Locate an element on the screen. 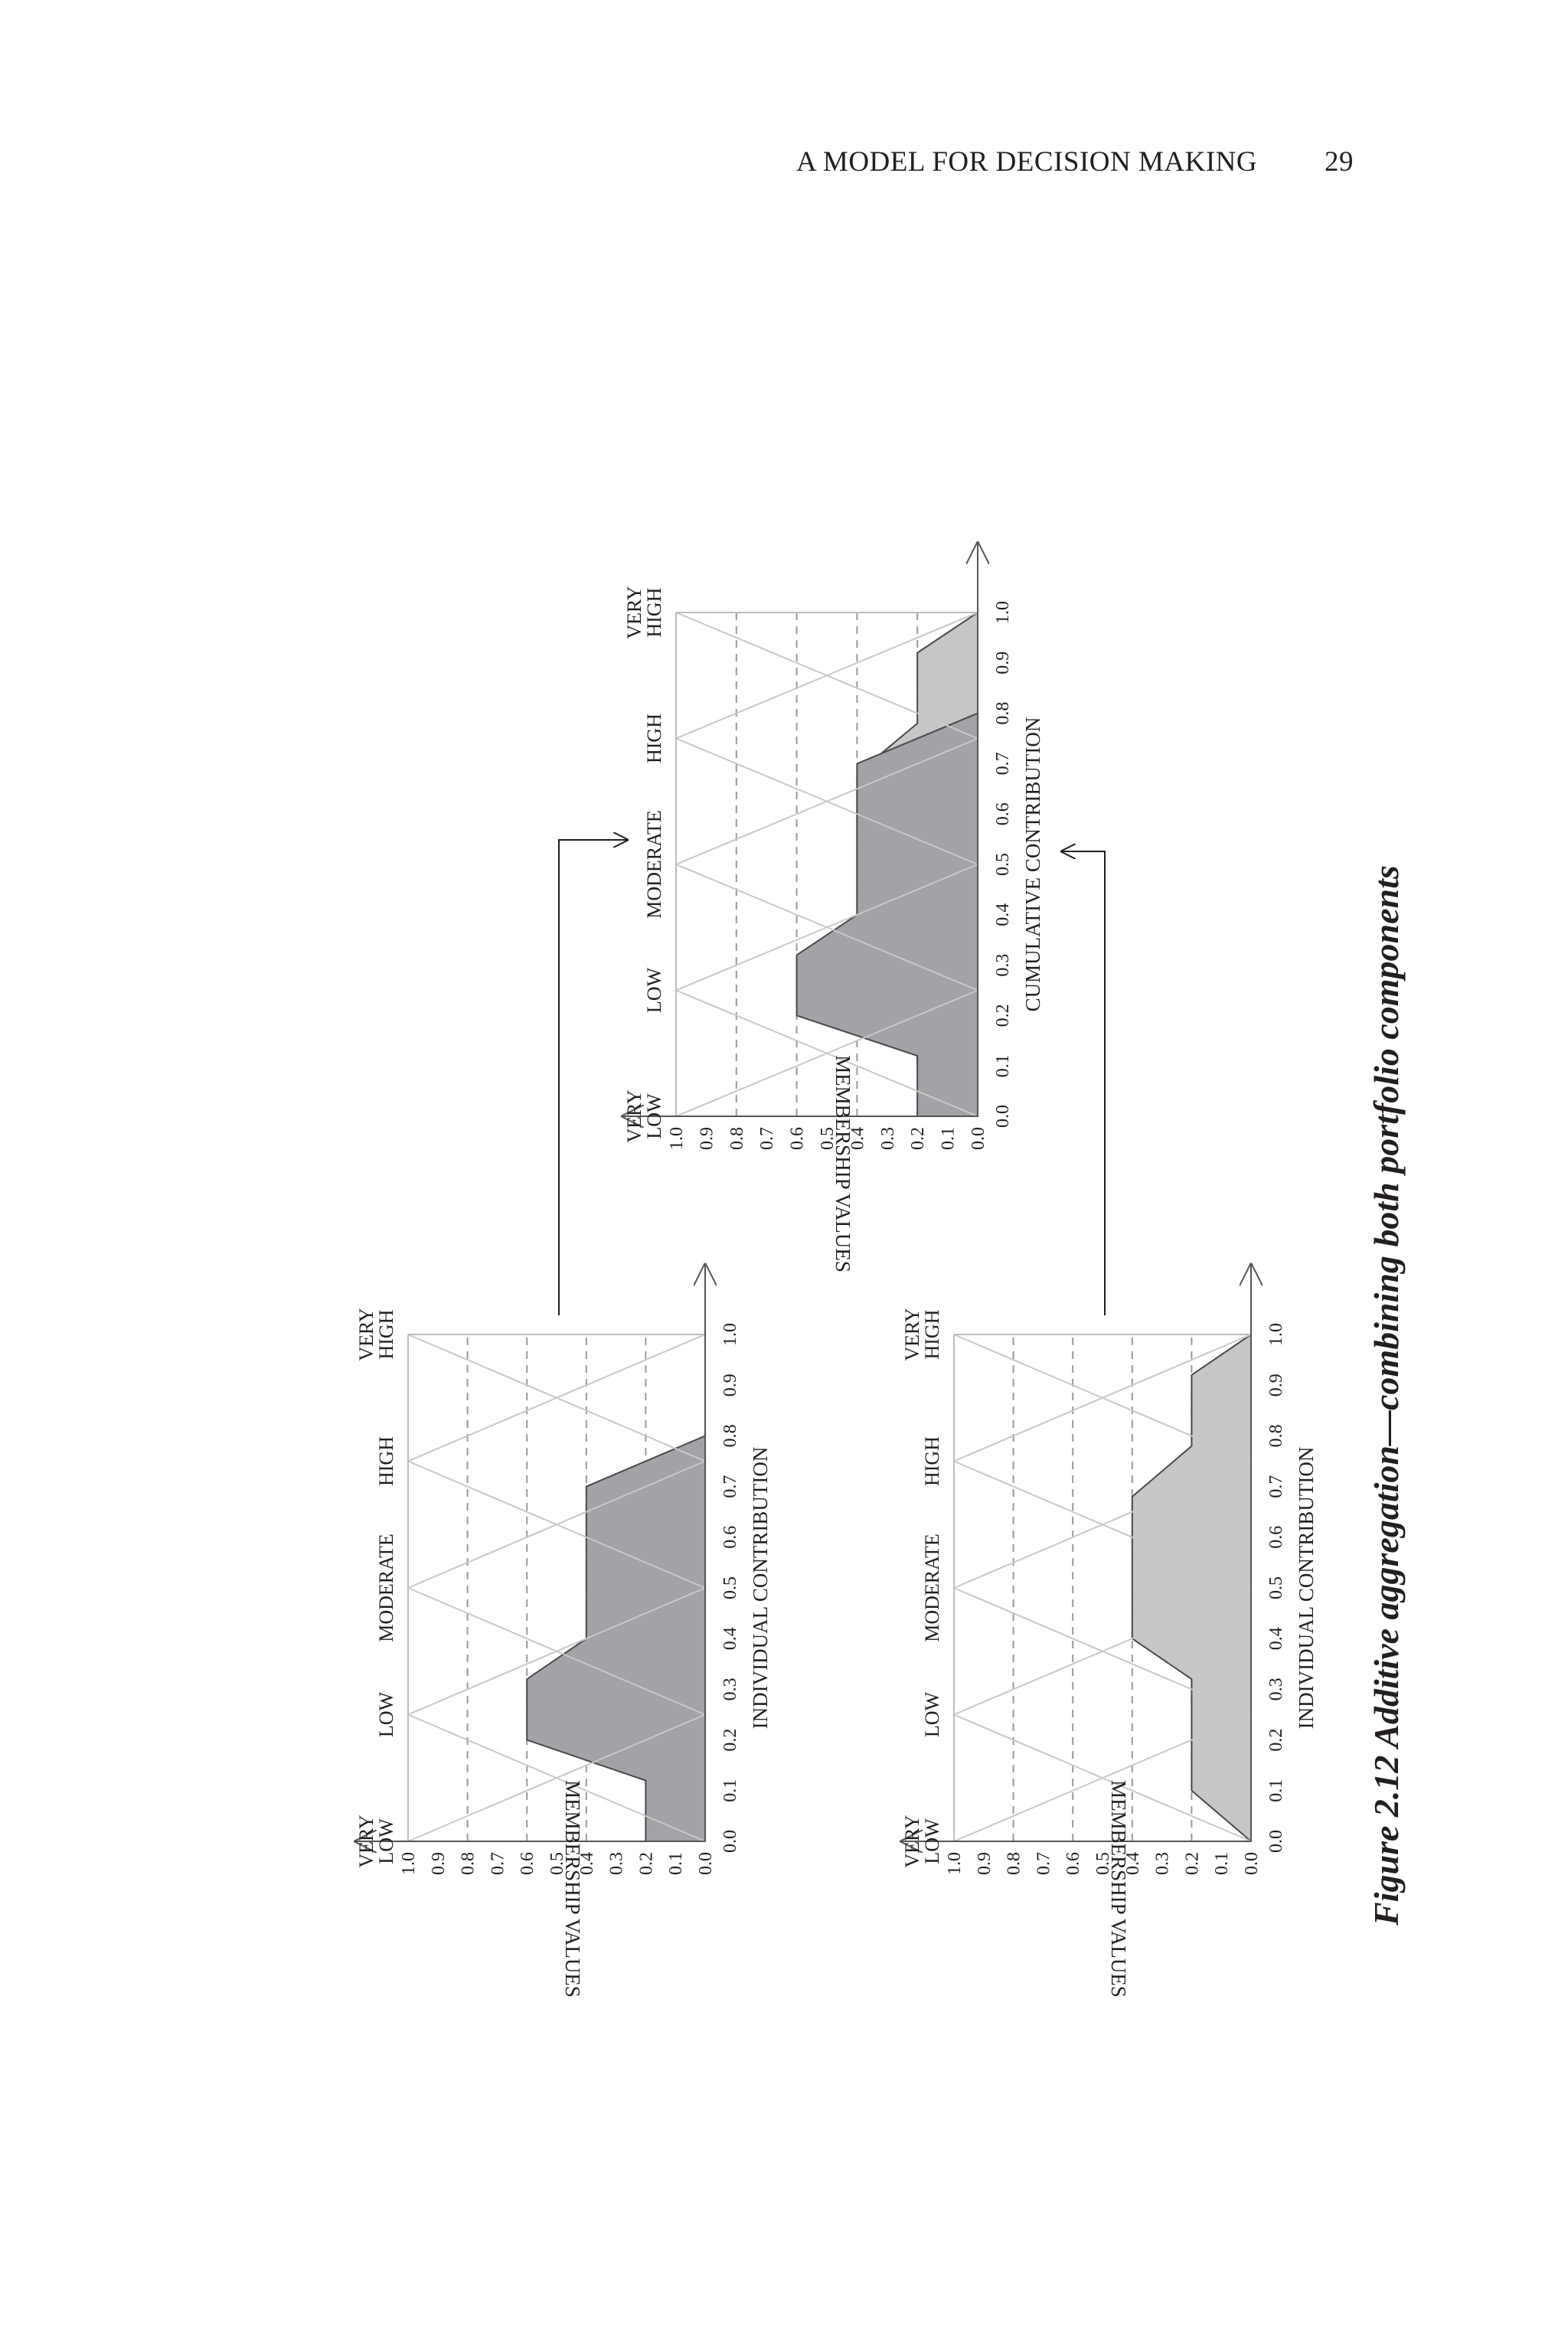 The image size is (1568, 2352). x-axis-label: CUMULATIVE CONTRIBUTION is located at coordinates (1032, 864).